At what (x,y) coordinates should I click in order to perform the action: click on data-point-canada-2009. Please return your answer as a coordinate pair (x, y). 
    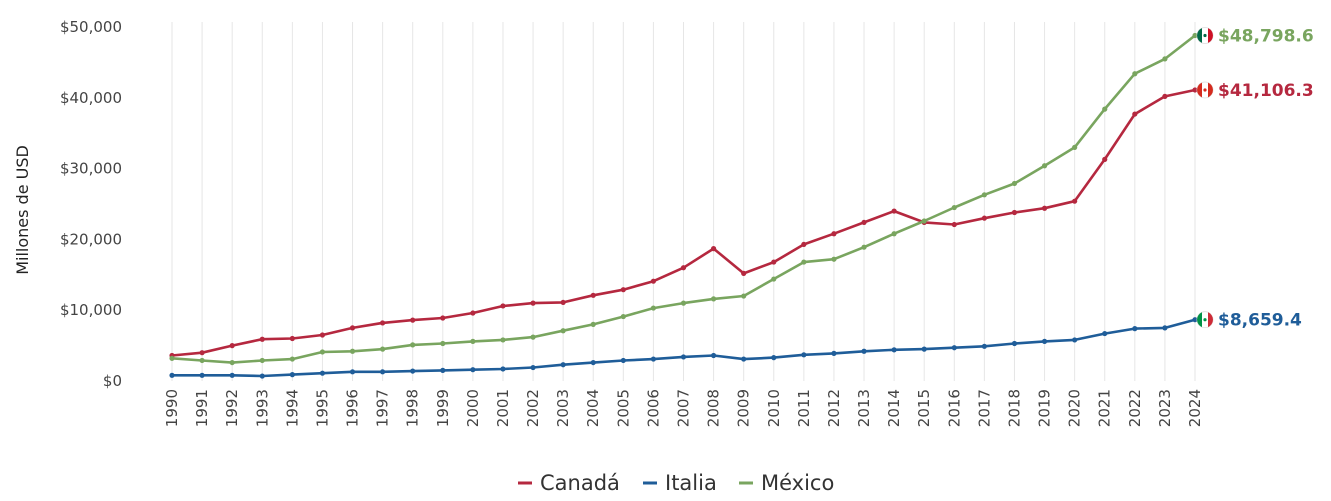
    Looking at the image, I should click on (744, 273).